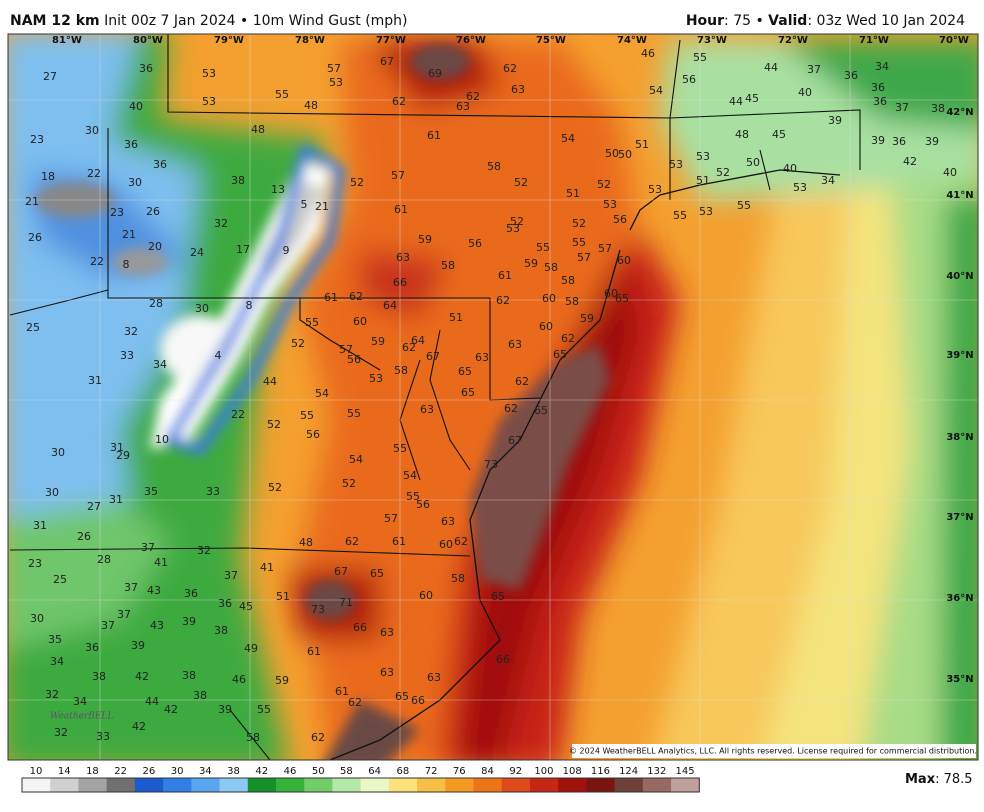  What do you see at coordinates (828, 180) in the screenshot?
I see `gust-value: 34` at bounding box center [828, 180].